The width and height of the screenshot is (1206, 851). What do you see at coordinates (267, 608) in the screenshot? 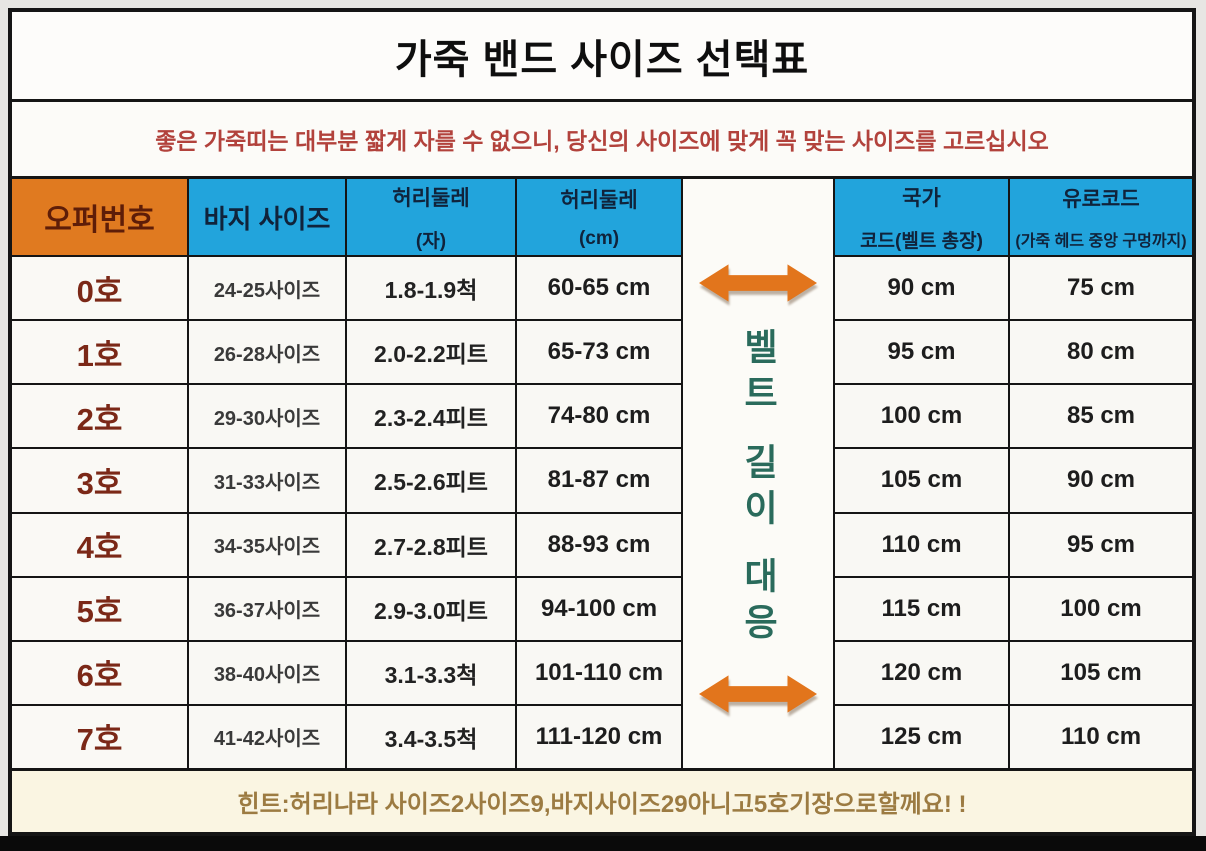
I see `pants-size-cell: 36-37사이즈` at bounding box center [267, 608].